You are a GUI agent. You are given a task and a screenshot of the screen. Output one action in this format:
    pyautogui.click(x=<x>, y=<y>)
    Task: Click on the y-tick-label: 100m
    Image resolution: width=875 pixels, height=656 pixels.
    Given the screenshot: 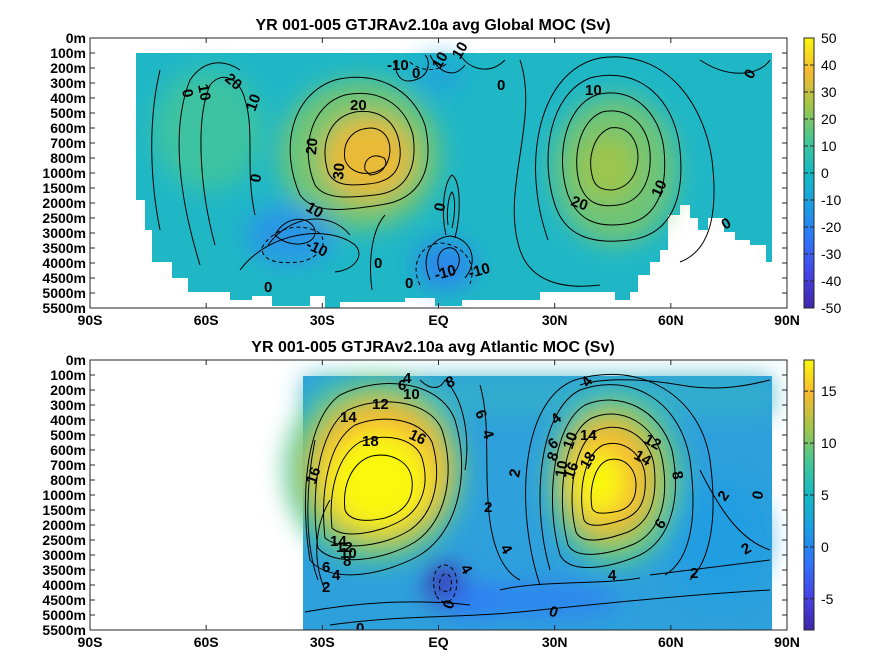 What is the action you would take?
    pyautogui.click(x=68, y=375)
    